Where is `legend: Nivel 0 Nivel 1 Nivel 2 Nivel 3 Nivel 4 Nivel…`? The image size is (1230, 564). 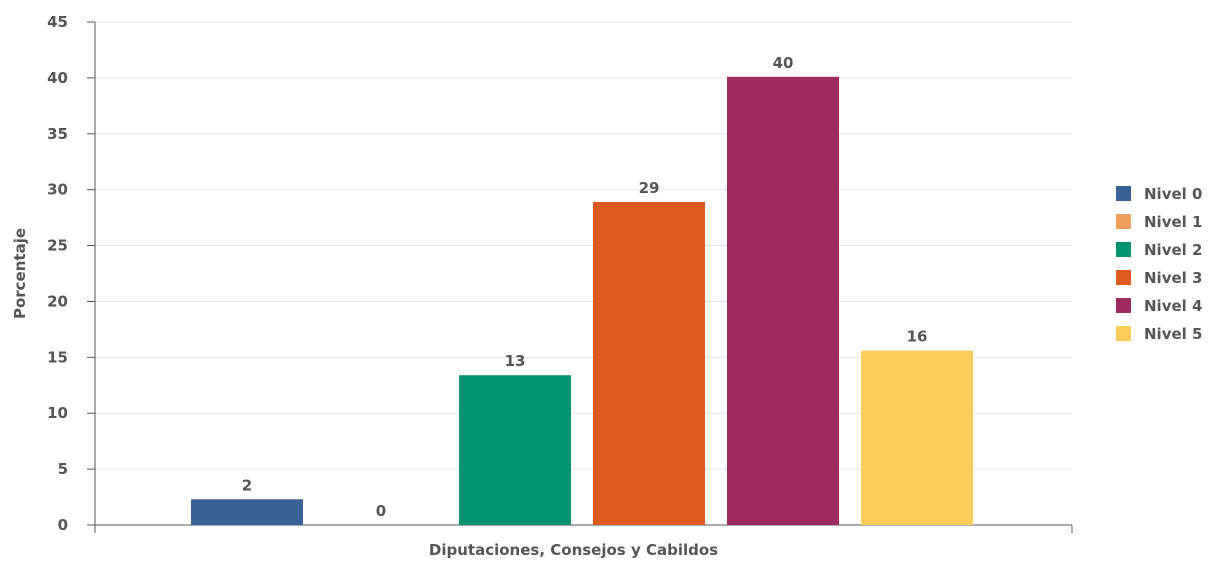
legend: Nivel 0 Nivel 1 Nivel 2 Nivel 3 Nivel 4 Nivel… is located at coordinates (1159, 264).